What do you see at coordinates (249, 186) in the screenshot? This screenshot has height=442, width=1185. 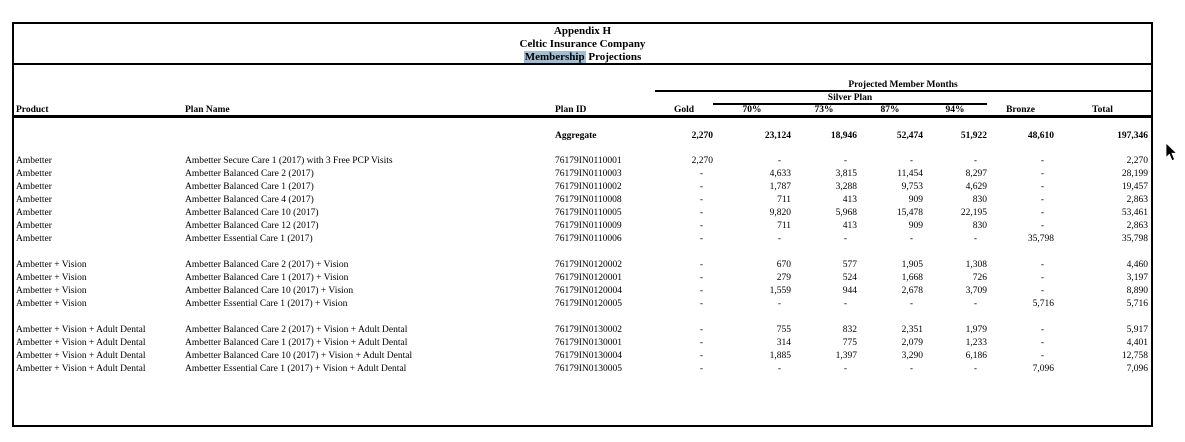 I see `plan-name-cell: Ambetter Balanced Care 1 (2017)` at bounding box center [249, 186].